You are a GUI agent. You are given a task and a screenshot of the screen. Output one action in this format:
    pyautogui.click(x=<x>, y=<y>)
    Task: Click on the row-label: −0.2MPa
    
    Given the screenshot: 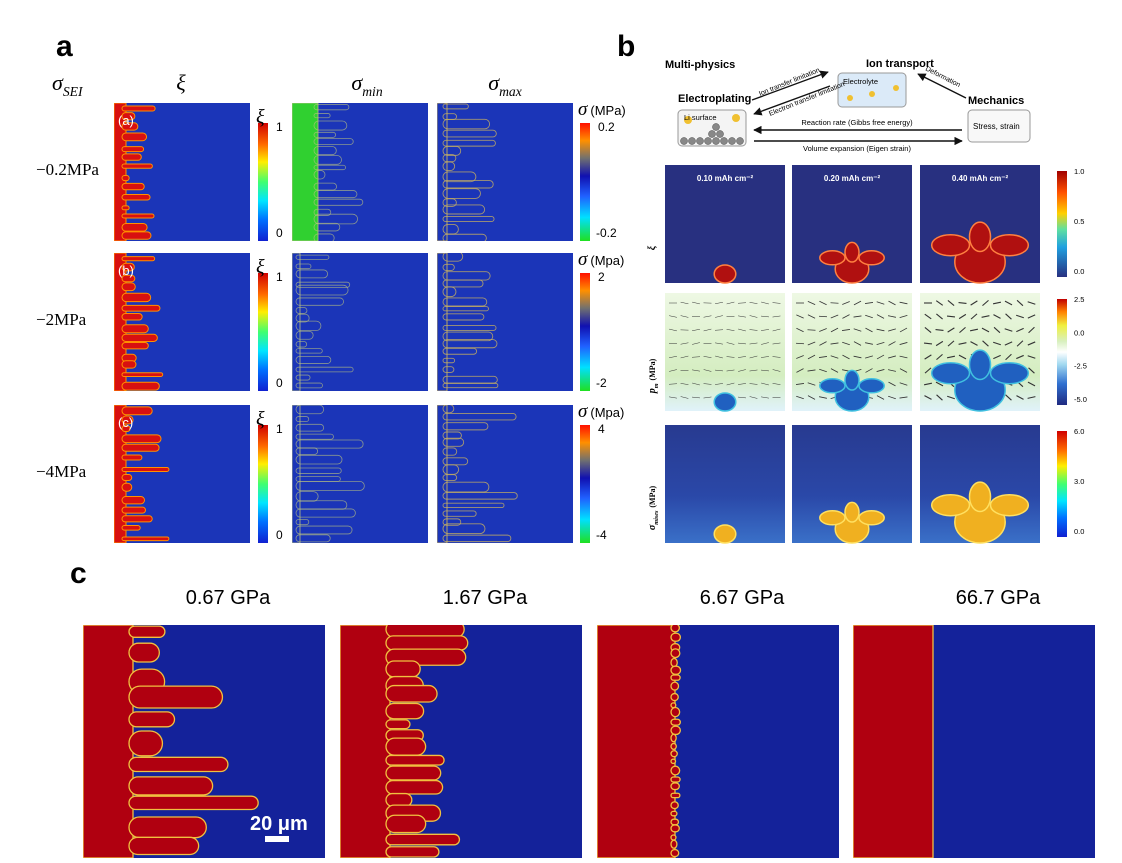 What is the action you would take?
    pyautogui.click(x=67, y=169)
    